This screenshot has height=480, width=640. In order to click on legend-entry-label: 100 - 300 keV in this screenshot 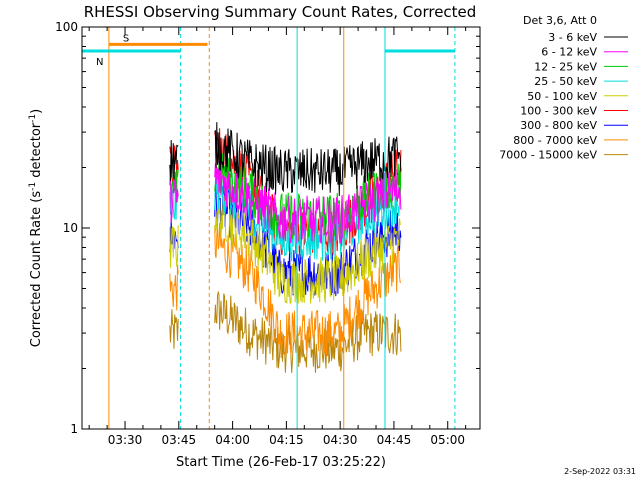, I will do `click(558, 111)`.